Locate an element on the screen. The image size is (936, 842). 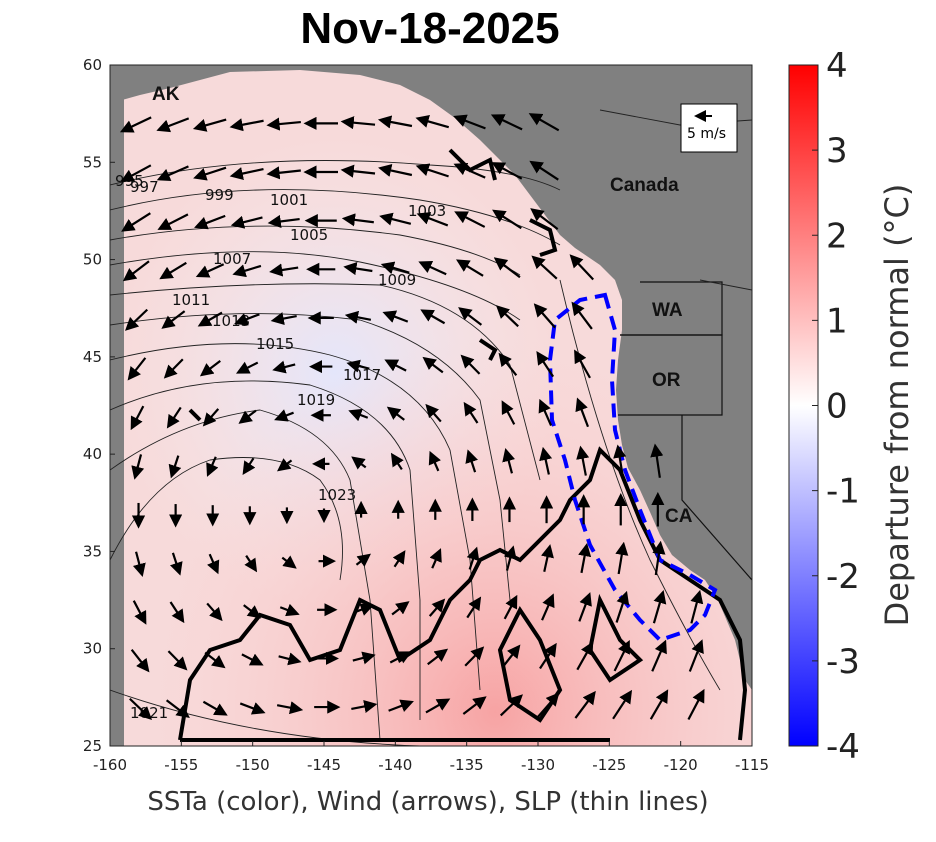
slp-label: 1021 is located at coordinates (149, 713).